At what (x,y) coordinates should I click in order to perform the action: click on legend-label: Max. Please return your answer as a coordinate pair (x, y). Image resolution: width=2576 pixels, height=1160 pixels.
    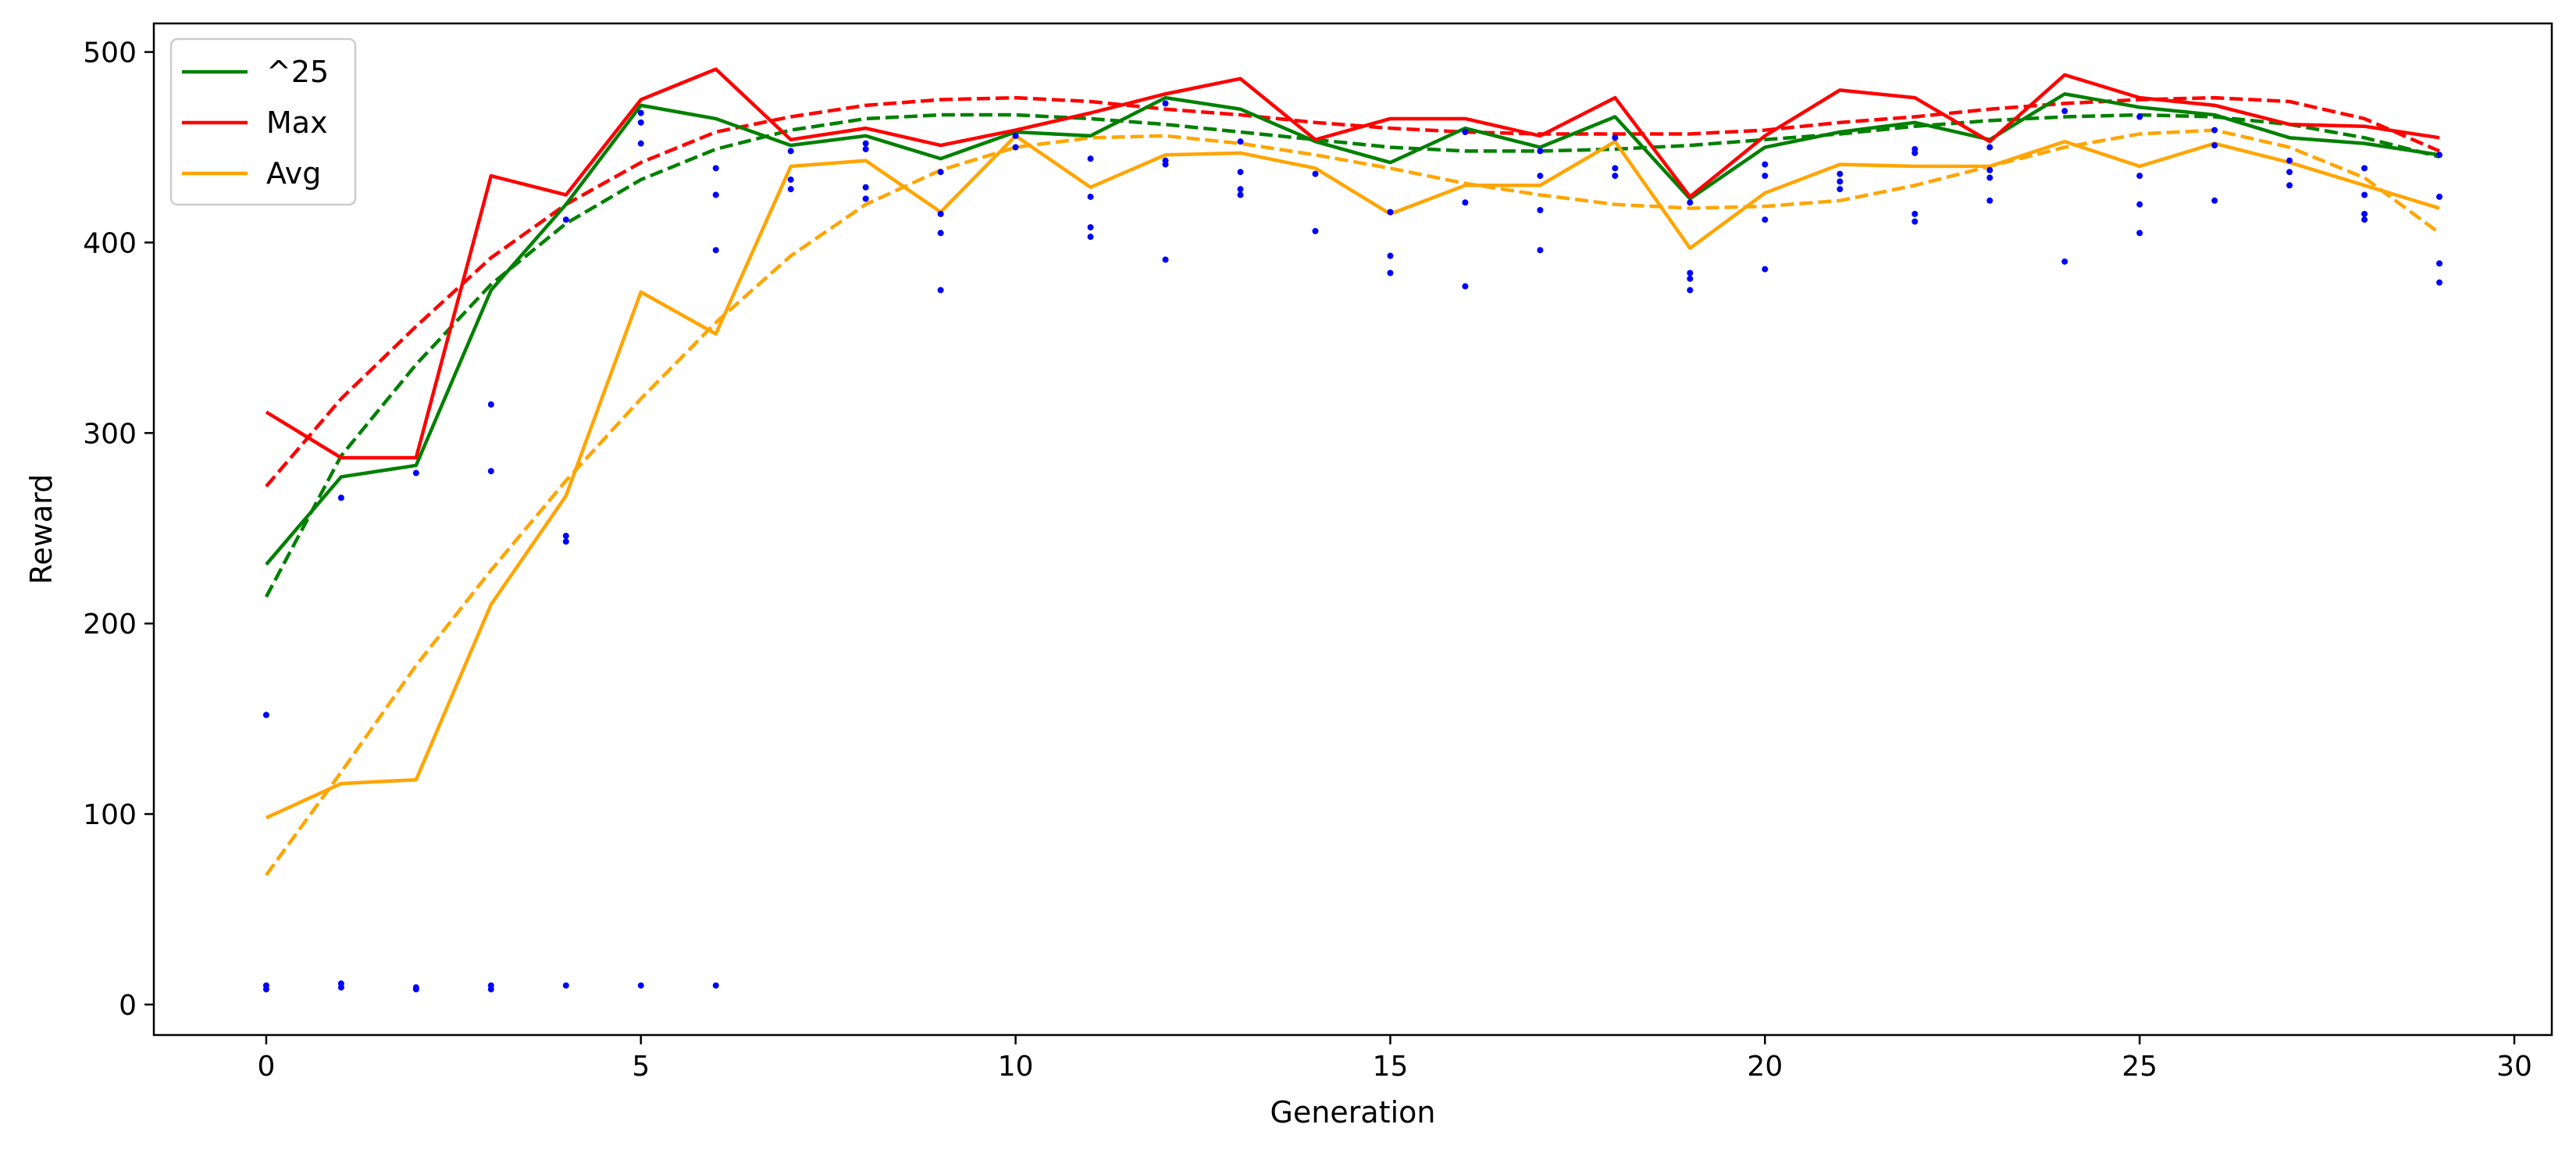
    Looking at the image, I should click on (297, 122).